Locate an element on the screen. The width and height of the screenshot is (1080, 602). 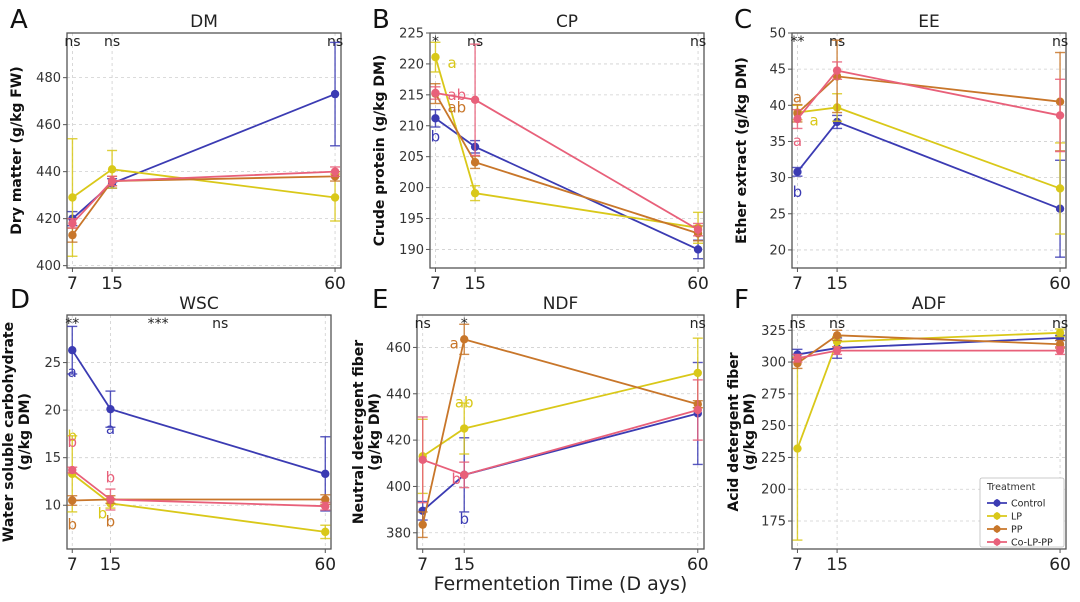
x-axis-label: Fermentetion Time (D ays) is located at coordinates (561, 584).